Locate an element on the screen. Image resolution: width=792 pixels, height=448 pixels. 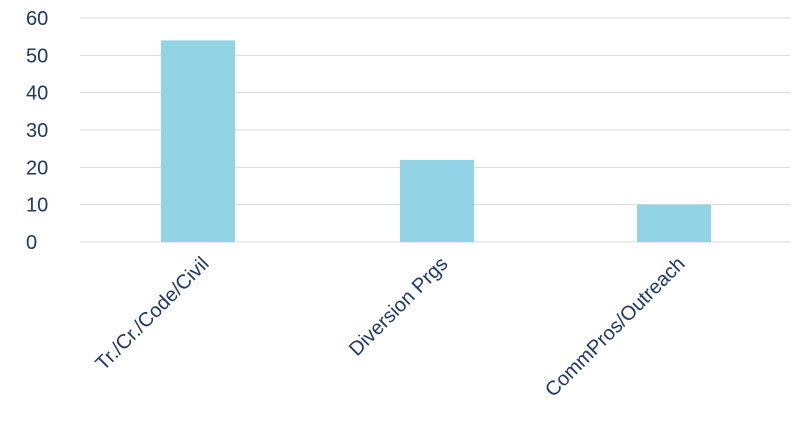
y-tick-label-0: 0 is located at coordinates (31, 243).